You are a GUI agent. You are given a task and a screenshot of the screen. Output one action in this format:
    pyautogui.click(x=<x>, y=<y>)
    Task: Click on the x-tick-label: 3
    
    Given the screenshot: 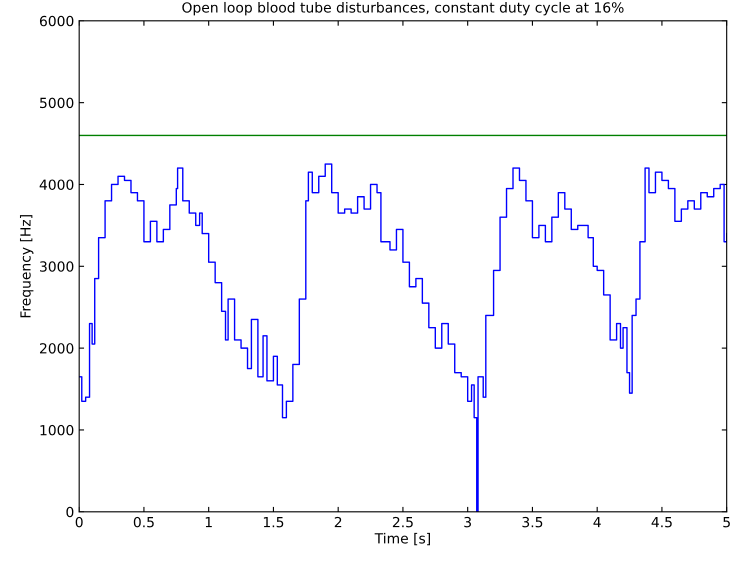 What is the action you would take?
    pyautogui.click(x=467, y=522)
    